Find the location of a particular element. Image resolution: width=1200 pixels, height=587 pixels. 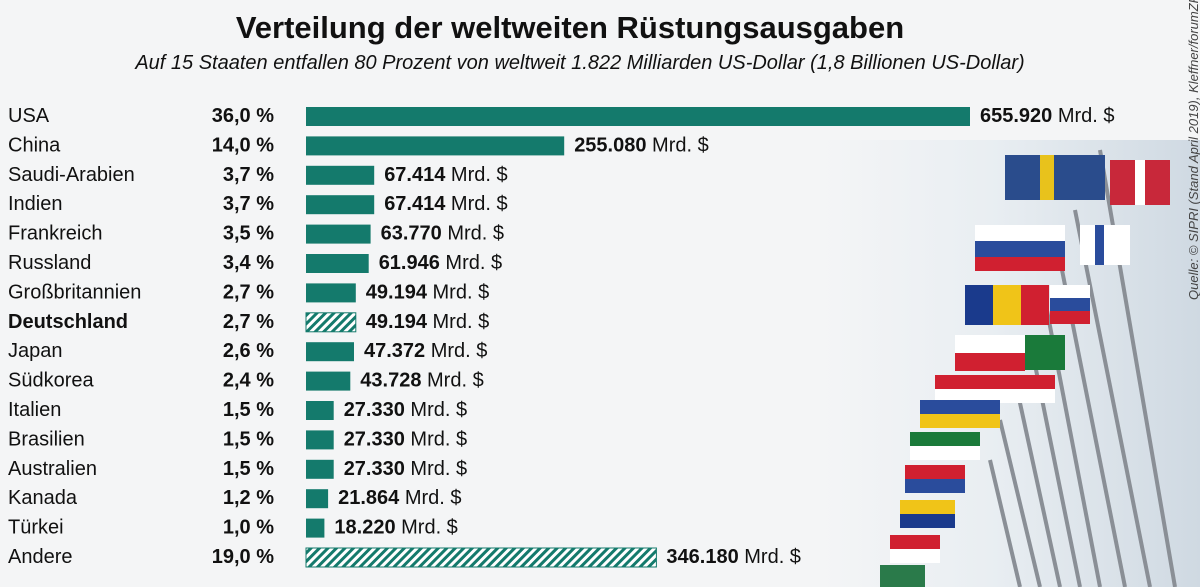

percent-label: 36,0 % is located at coordinates (243, 116).